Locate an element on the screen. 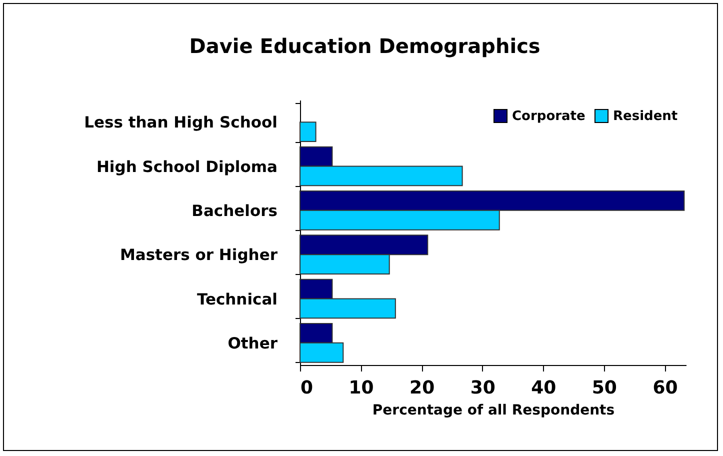 The width and height of the screenshot is (723, 456). y-tick-label: Bachelors is located at coordinates (235, 211).